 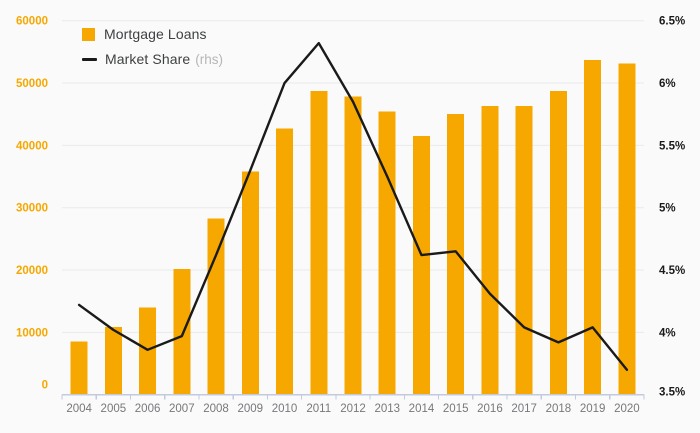 I want to click on x-axis-label-2017: 2017, so click(x=524, y=409).